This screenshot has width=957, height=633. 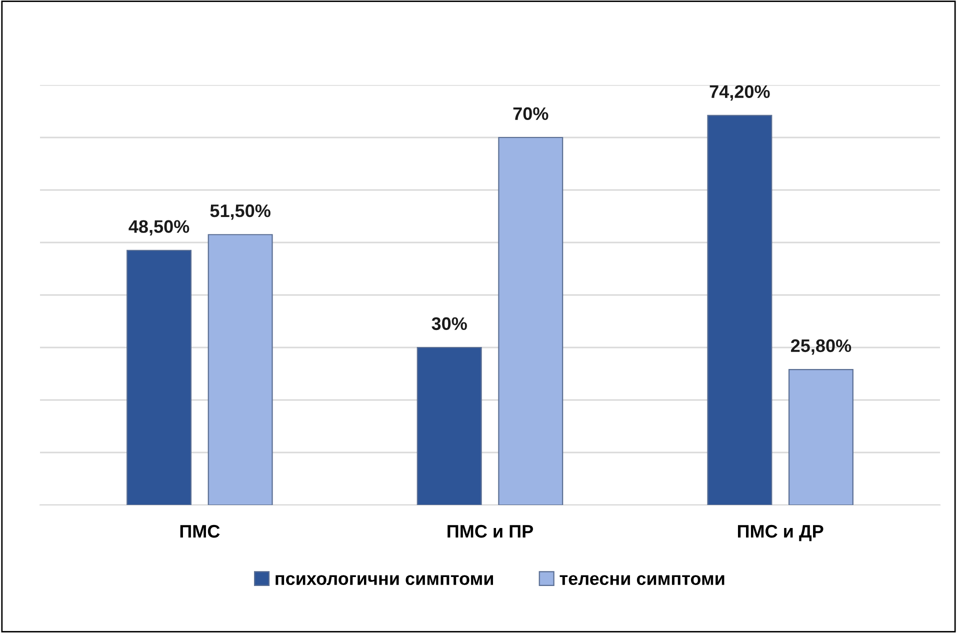 I want to click on x-tick-label: ПМС и ПР, so click(x=490, y=531).